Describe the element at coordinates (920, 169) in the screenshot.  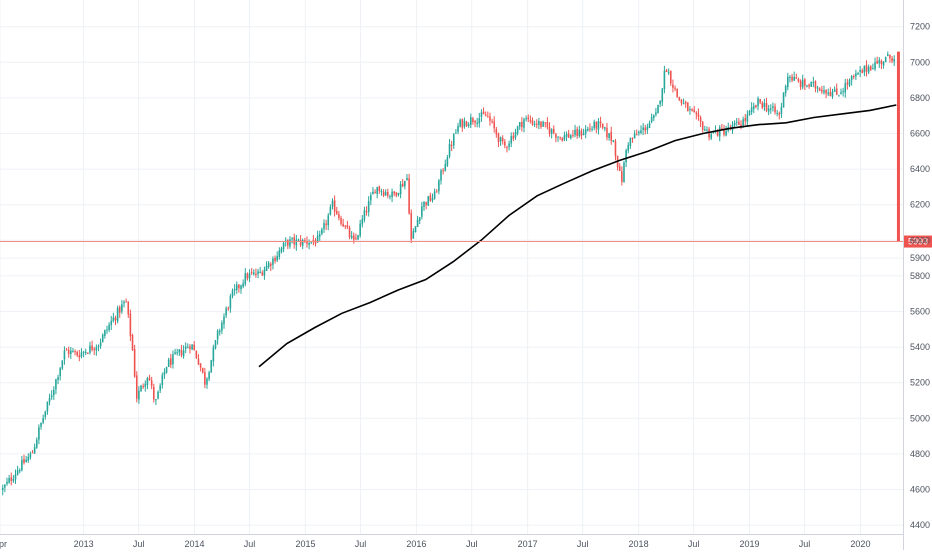
I see `y-tick-label: 6400` at that location.